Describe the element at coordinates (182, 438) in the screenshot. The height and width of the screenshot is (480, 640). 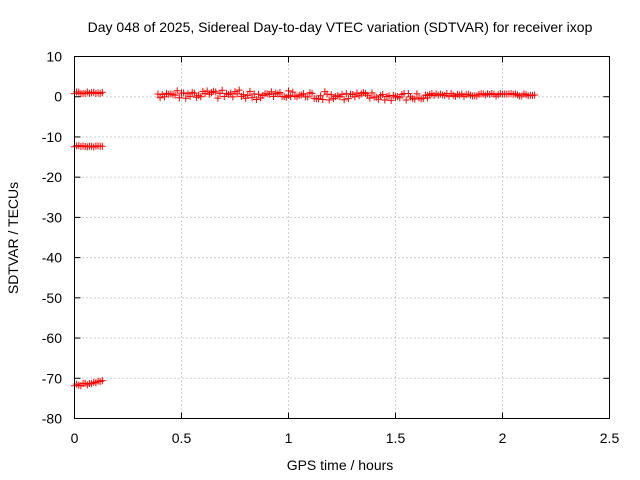
I see `x-tick-label: 0.5` at that location.